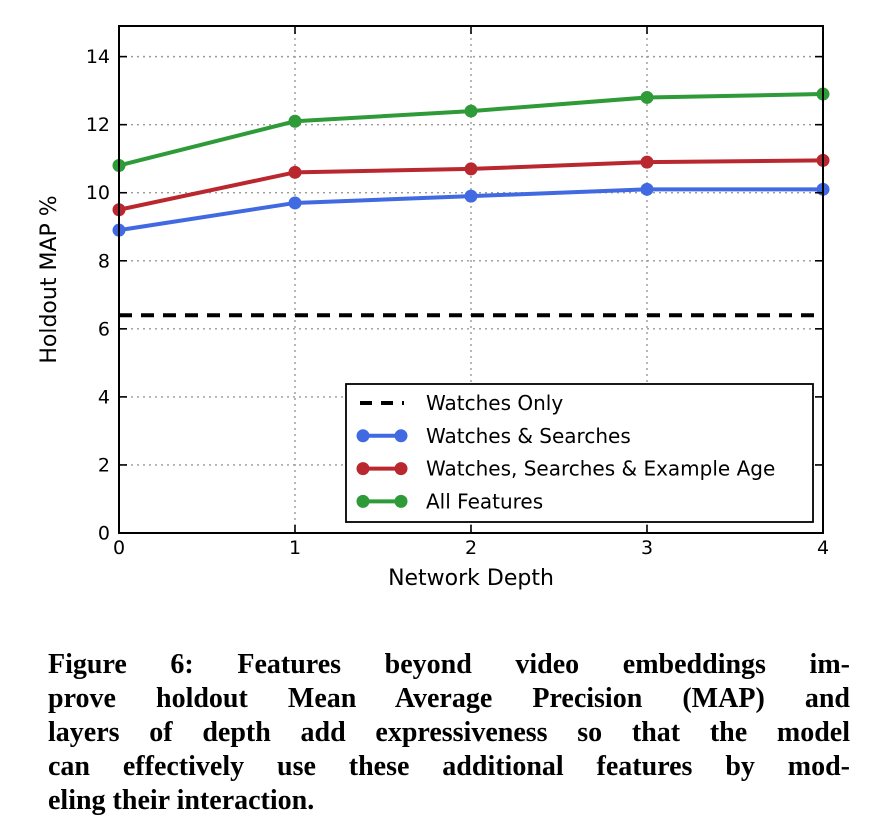 This screenshot has height=826, width=896. Describe the element at coordinates (104, 261) in the screenshot. I see `y-tick-label: 8` at that location.